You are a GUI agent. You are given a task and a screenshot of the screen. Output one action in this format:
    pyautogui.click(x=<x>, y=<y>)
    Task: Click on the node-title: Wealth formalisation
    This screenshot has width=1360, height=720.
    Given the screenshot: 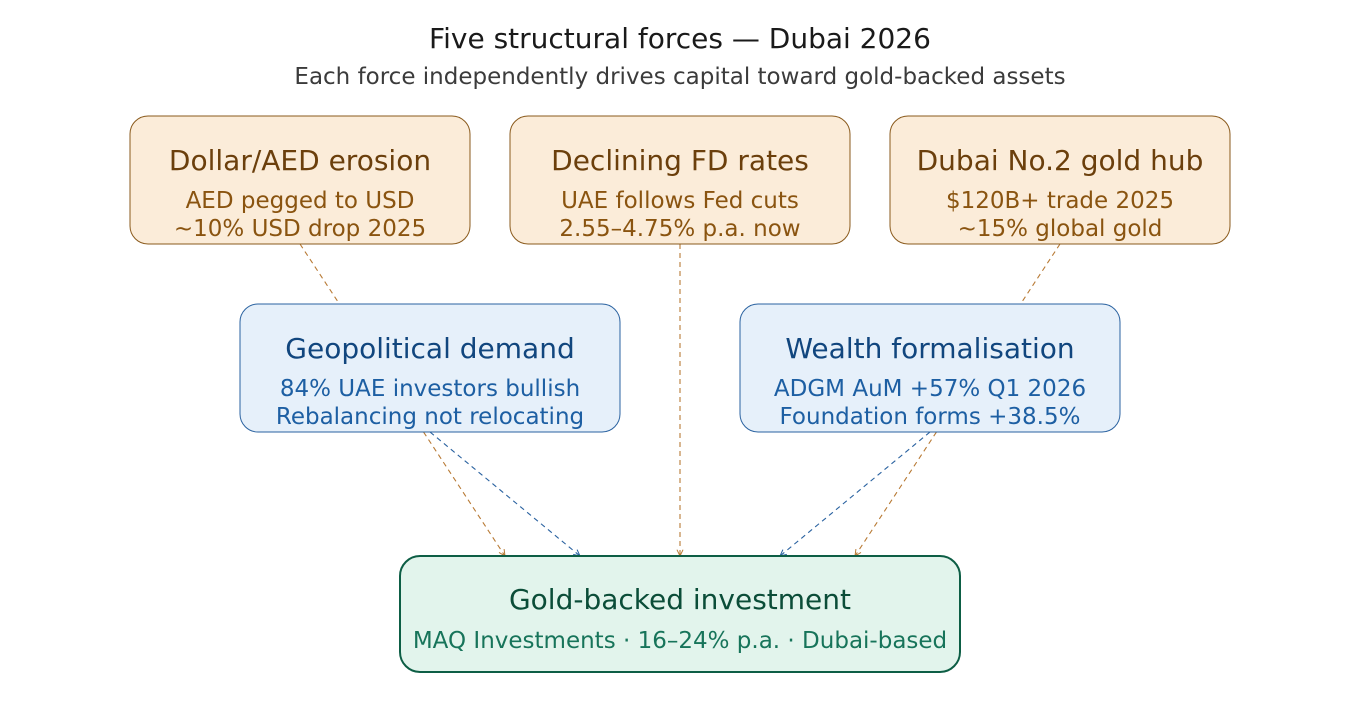 What is the action you would take?
    pyautogui.click(x=929, y=348)
    